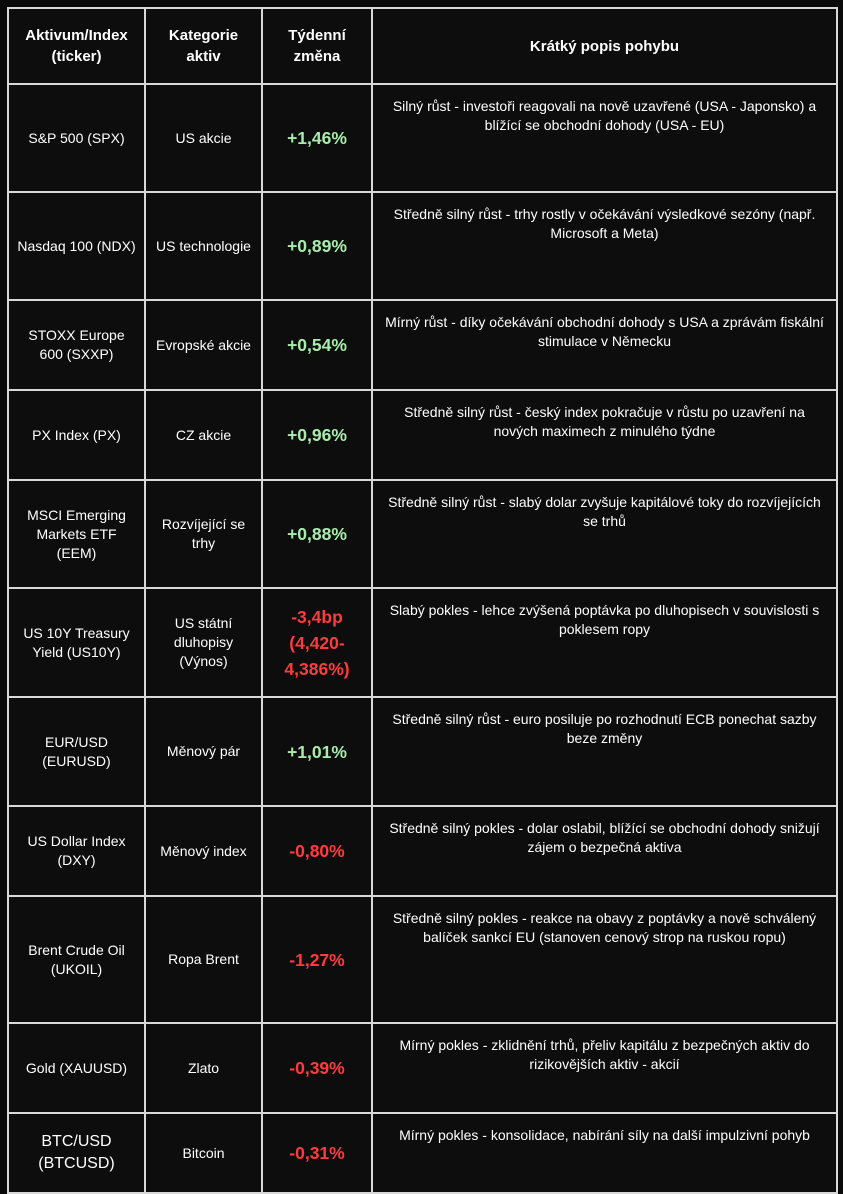 This screenshot has width=843, height=1194. Describe the element at coordinates (317, 435) in the screenshot. I see `change-cell: +0,96%` at that location.